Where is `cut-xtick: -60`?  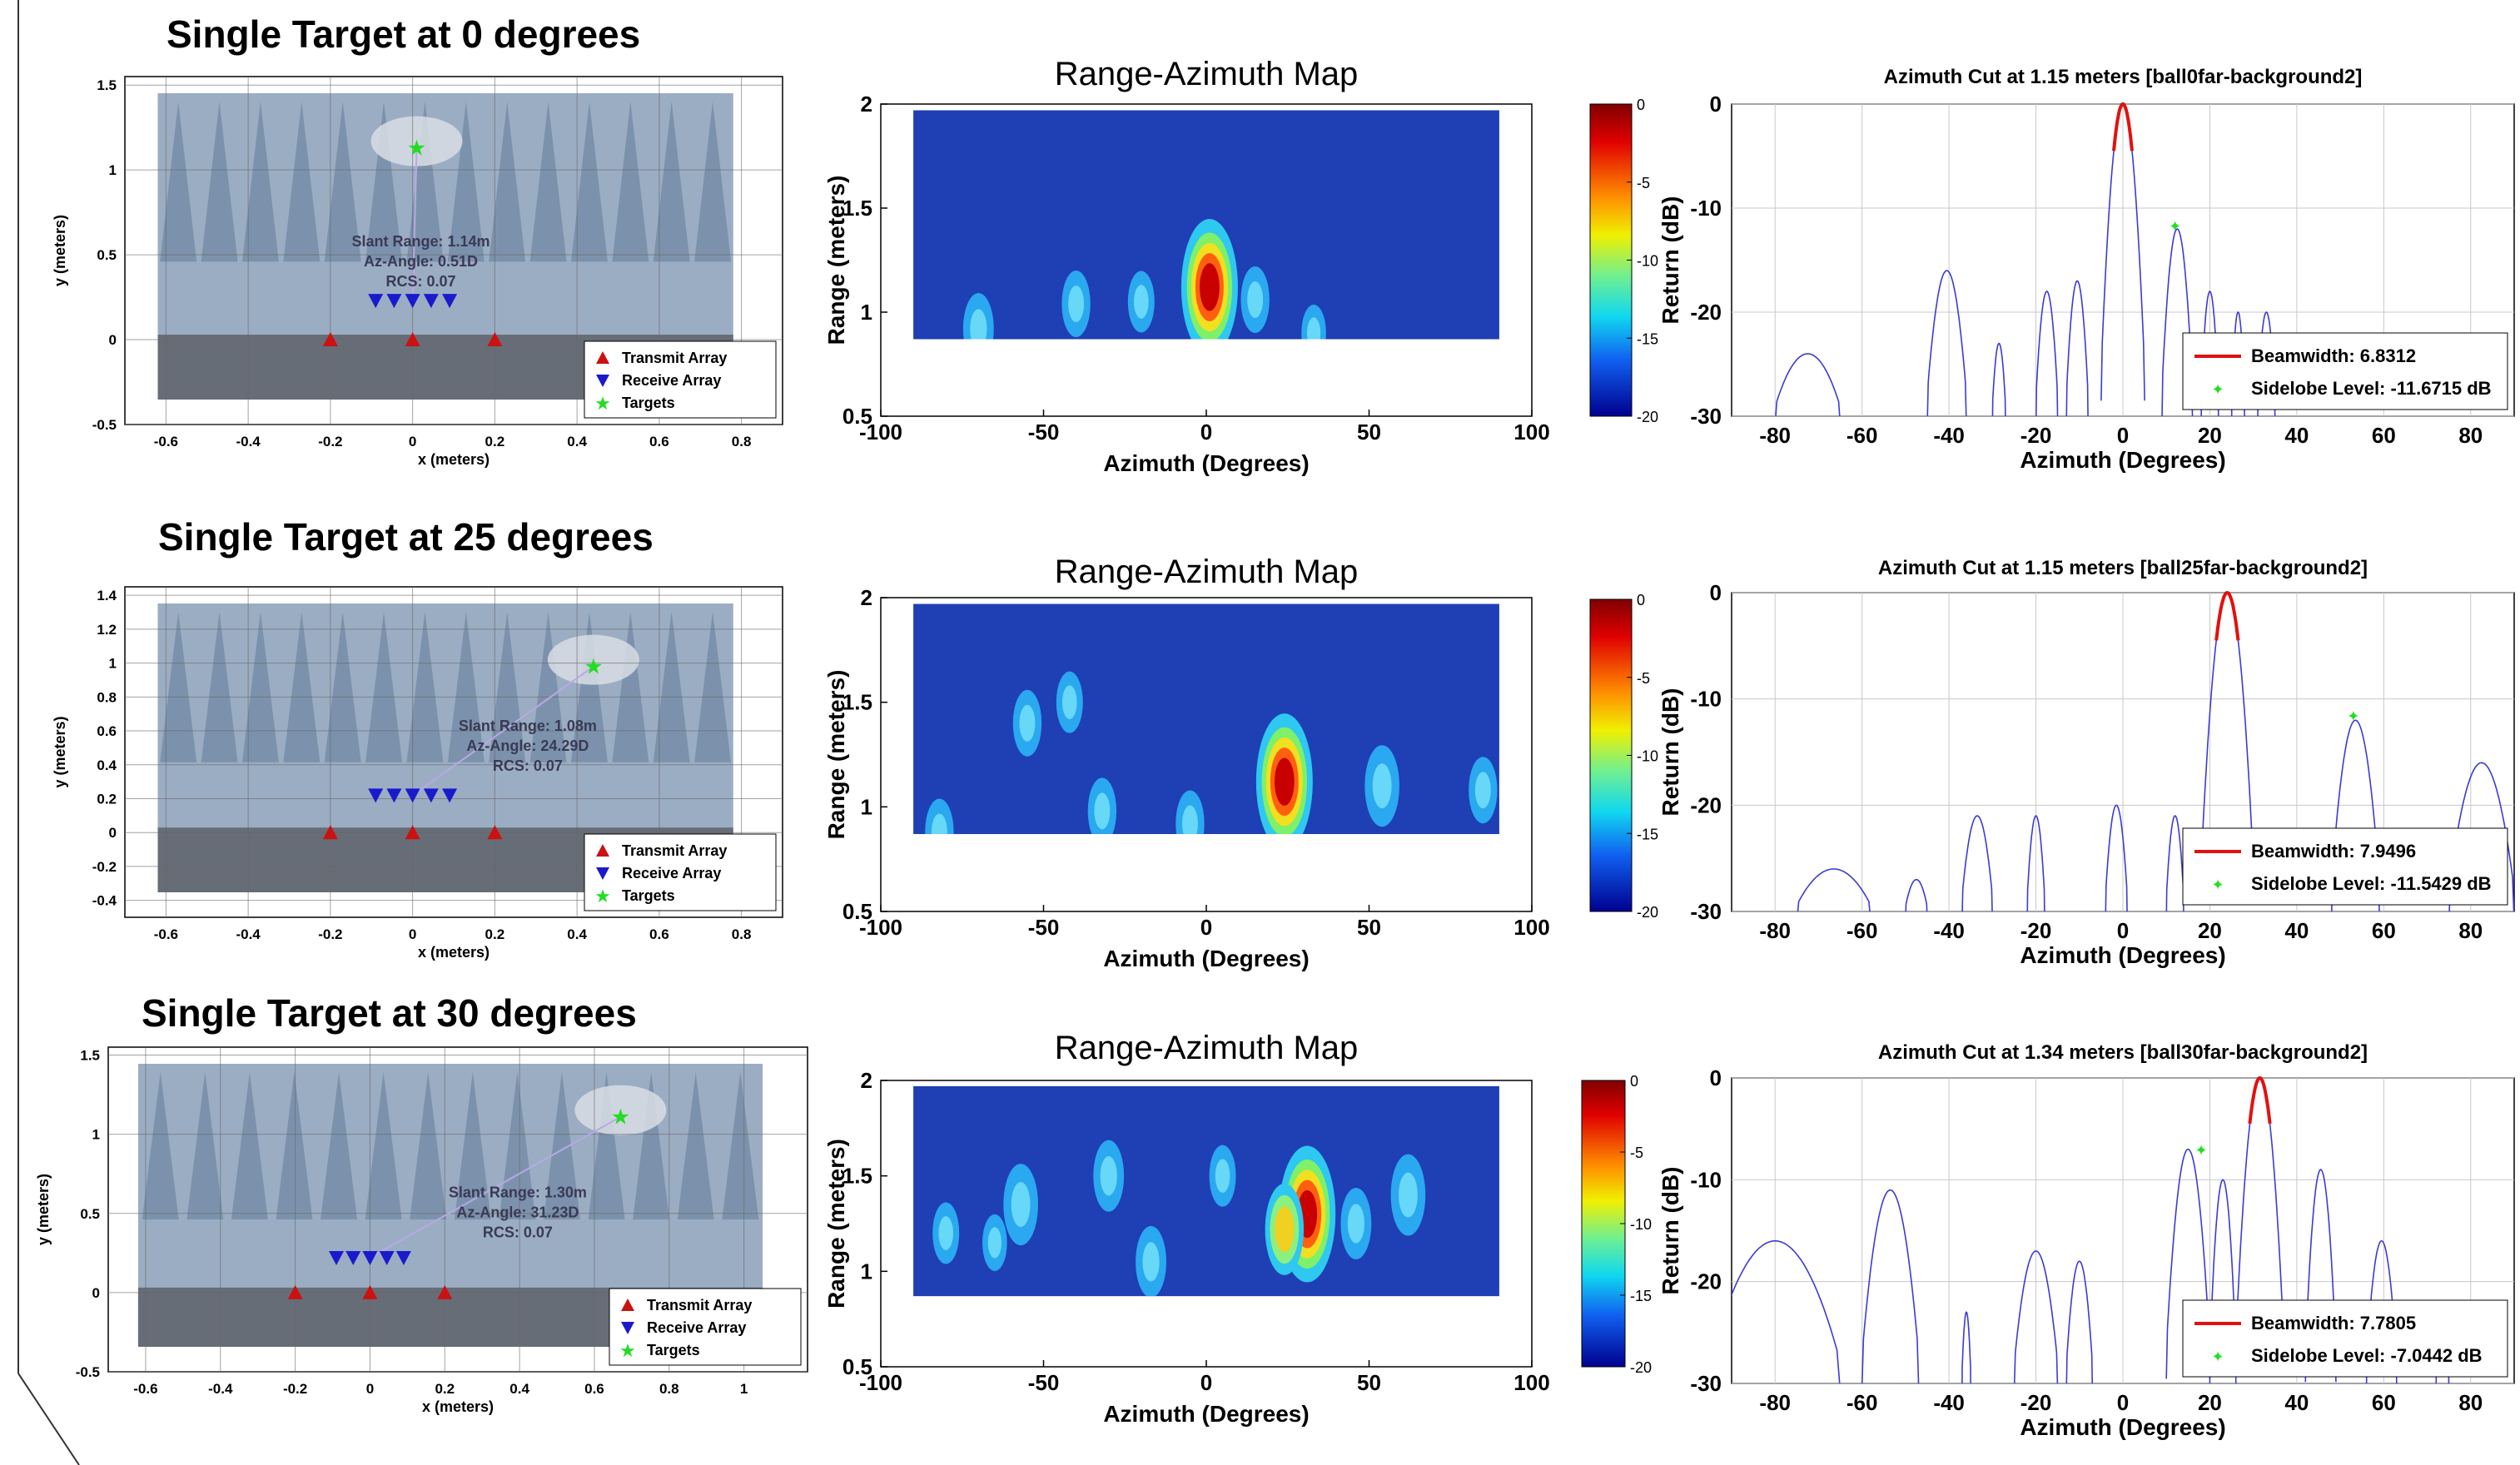
cut-xtick: -60 is located at coordinates (1862, 1402).